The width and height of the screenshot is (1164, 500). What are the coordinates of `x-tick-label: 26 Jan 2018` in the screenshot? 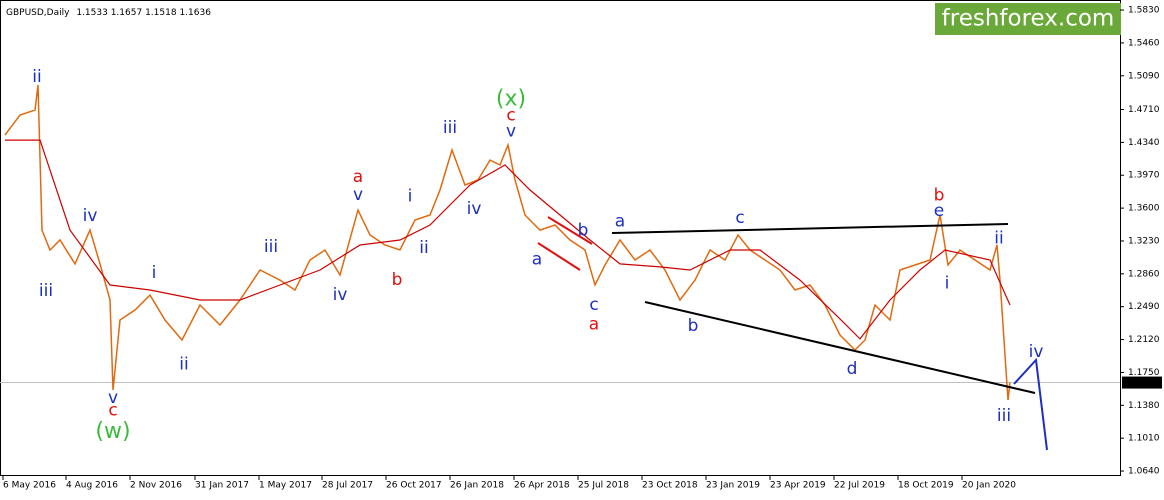 It's located at (477, 486).